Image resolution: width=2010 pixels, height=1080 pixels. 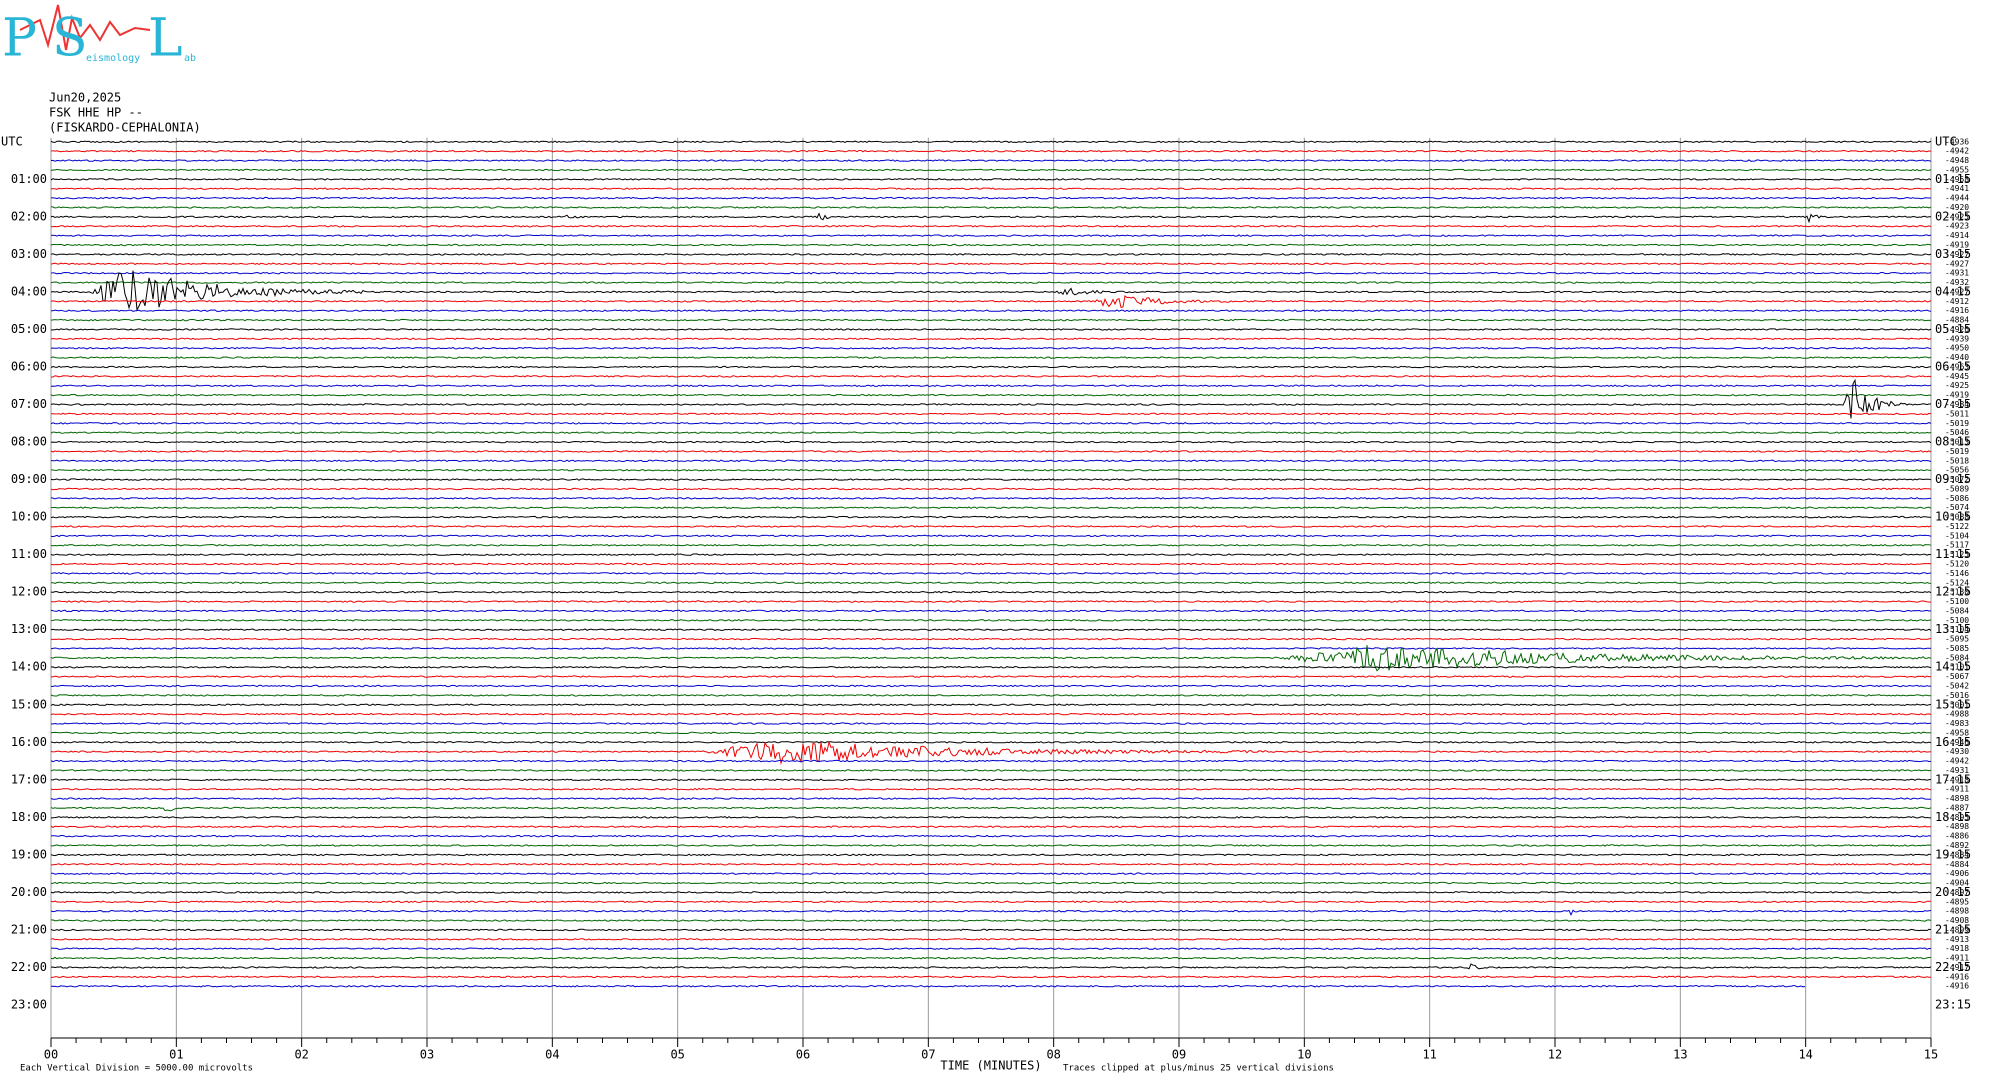 I want to click on trace-offset: -5130, so click(x=1957, y=592).